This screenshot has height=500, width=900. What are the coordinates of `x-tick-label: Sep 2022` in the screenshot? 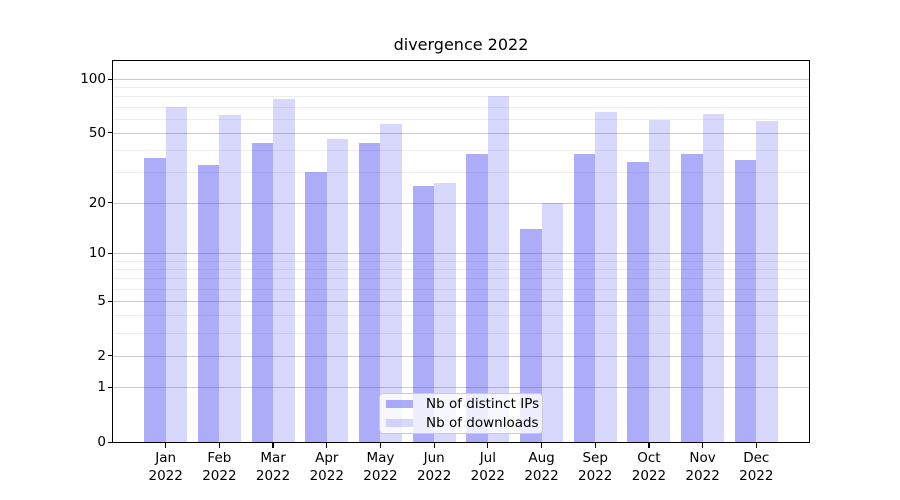 It's located at (595, 467).